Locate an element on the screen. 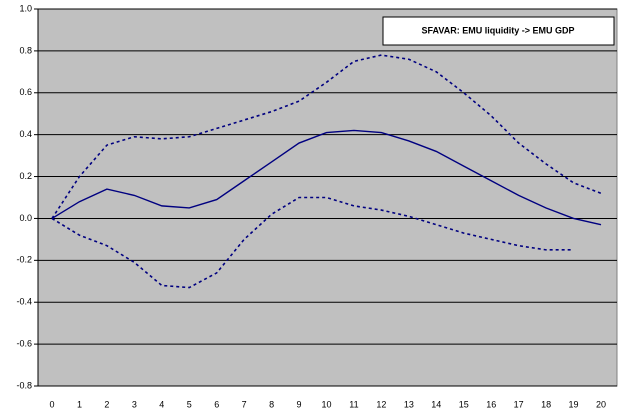 The width and height of the screenshot is (621, 413). x-tick-label: 1 is located at coordinates (79, 404).